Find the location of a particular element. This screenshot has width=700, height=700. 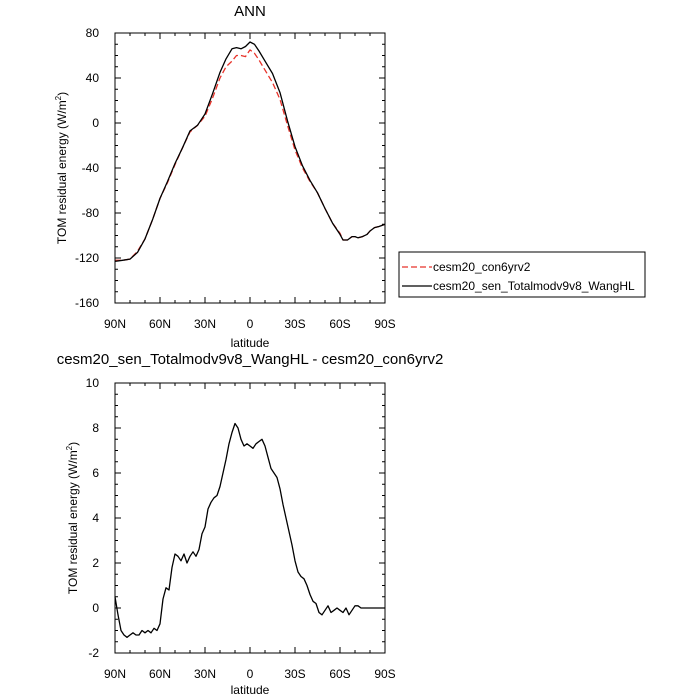

bottom-ytick-label: -2 is located at coordinates (93, 653).